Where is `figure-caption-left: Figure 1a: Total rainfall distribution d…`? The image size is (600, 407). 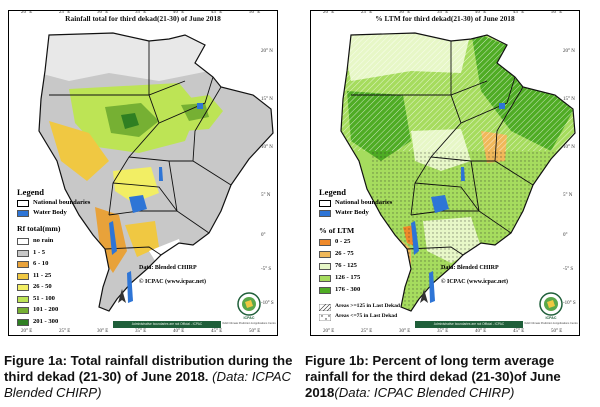 figure-caption-left: Figure 1a: Total rainfall distribution d… is located at coordinates (151, 377).